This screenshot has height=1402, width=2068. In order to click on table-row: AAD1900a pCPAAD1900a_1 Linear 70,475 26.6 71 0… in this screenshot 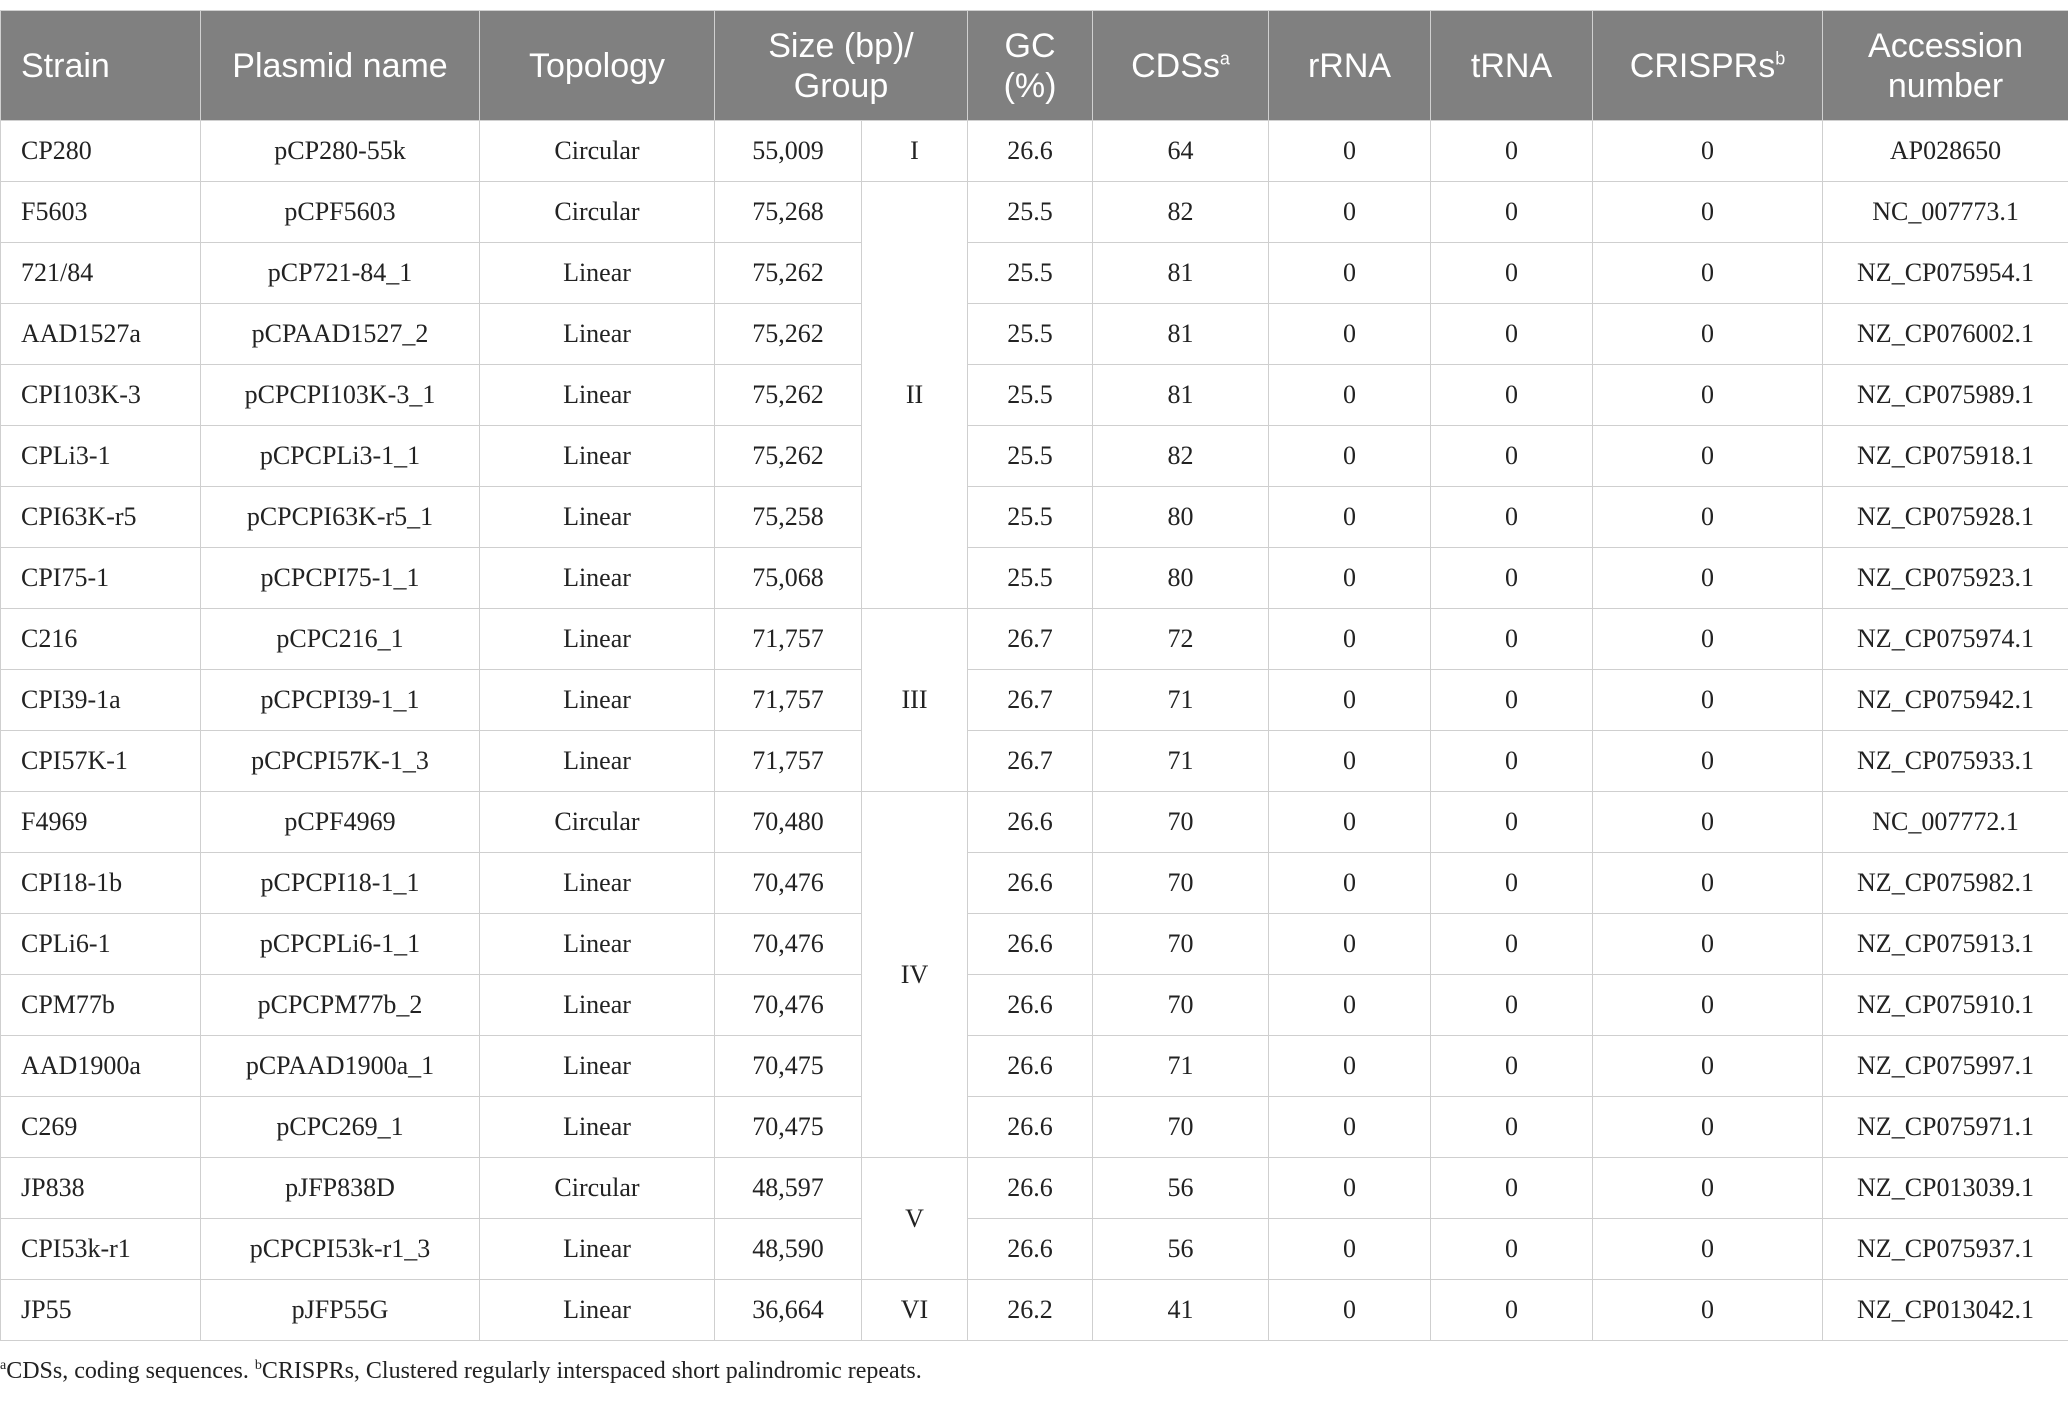, I will do `click(1034, 1066)`.